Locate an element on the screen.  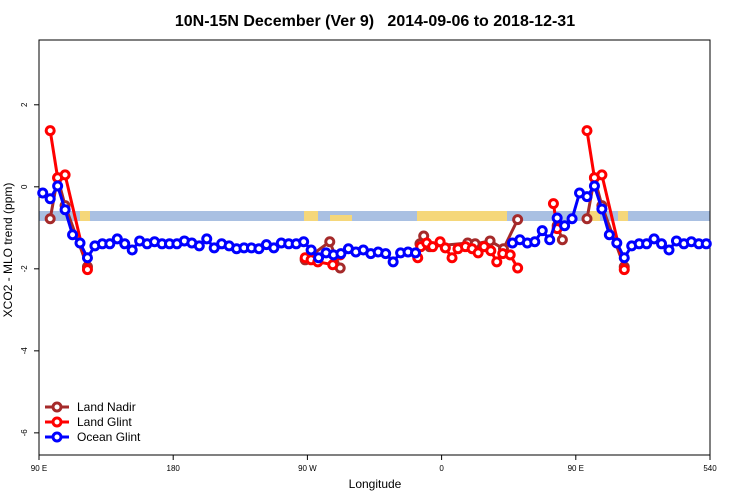
x-tick-label: 0 is located at coordinates (441, 468).